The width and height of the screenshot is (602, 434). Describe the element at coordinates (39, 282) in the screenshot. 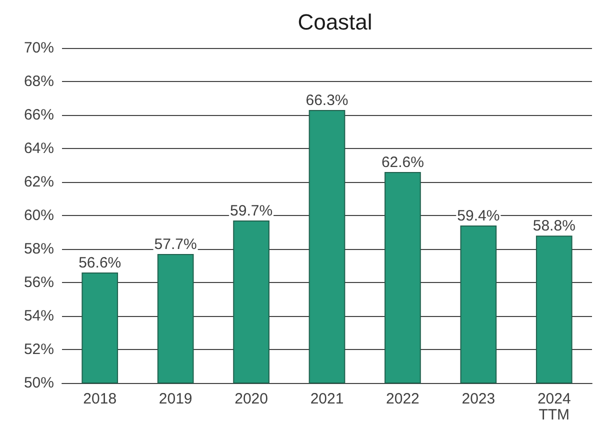

I see `y-tick-label: 56%` at that location.